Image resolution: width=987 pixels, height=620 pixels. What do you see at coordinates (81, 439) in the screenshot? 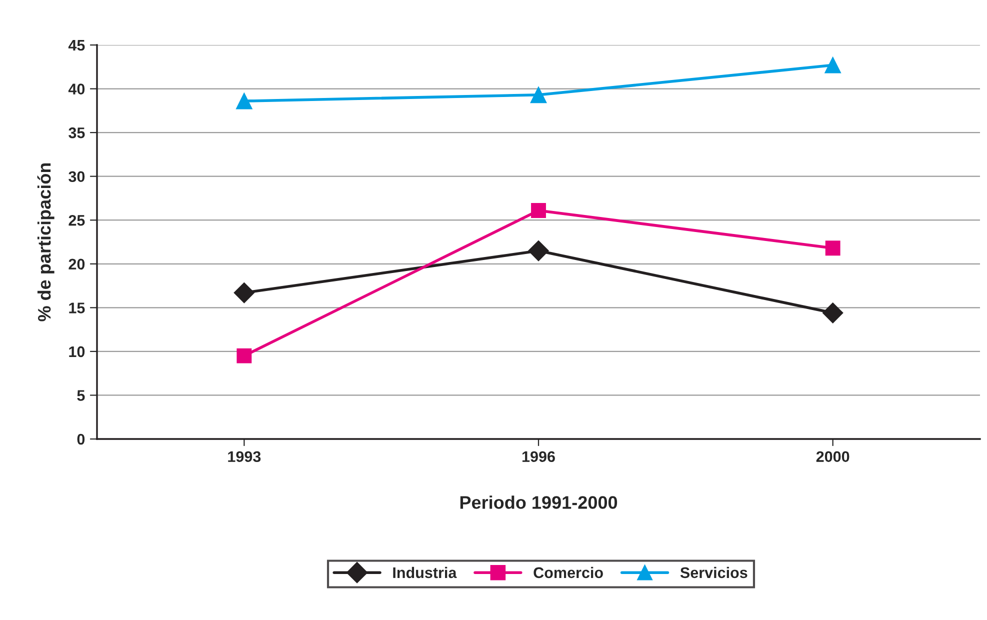
I see `y-tick-label: 0` at bounding box center [81, 439].